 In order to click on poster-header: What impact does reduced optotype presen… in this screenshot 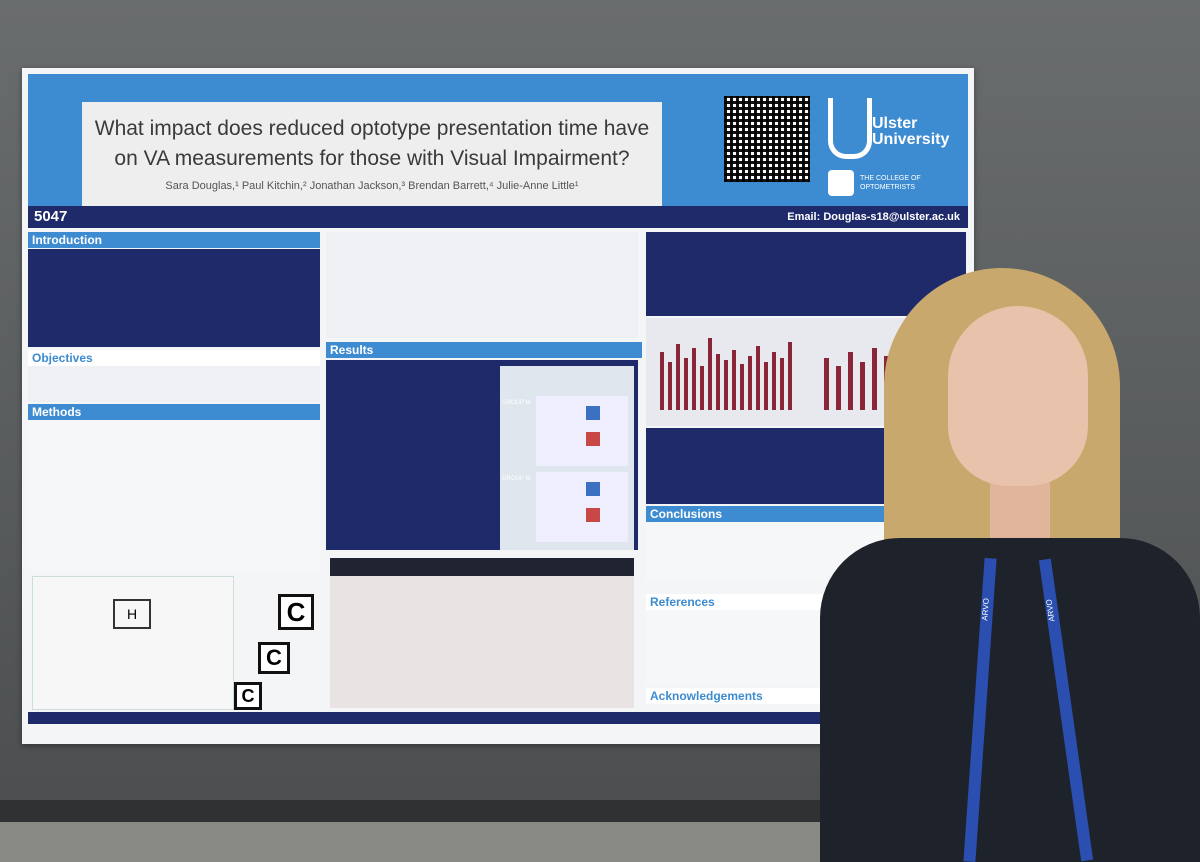, I will do `click(498, 150)`.